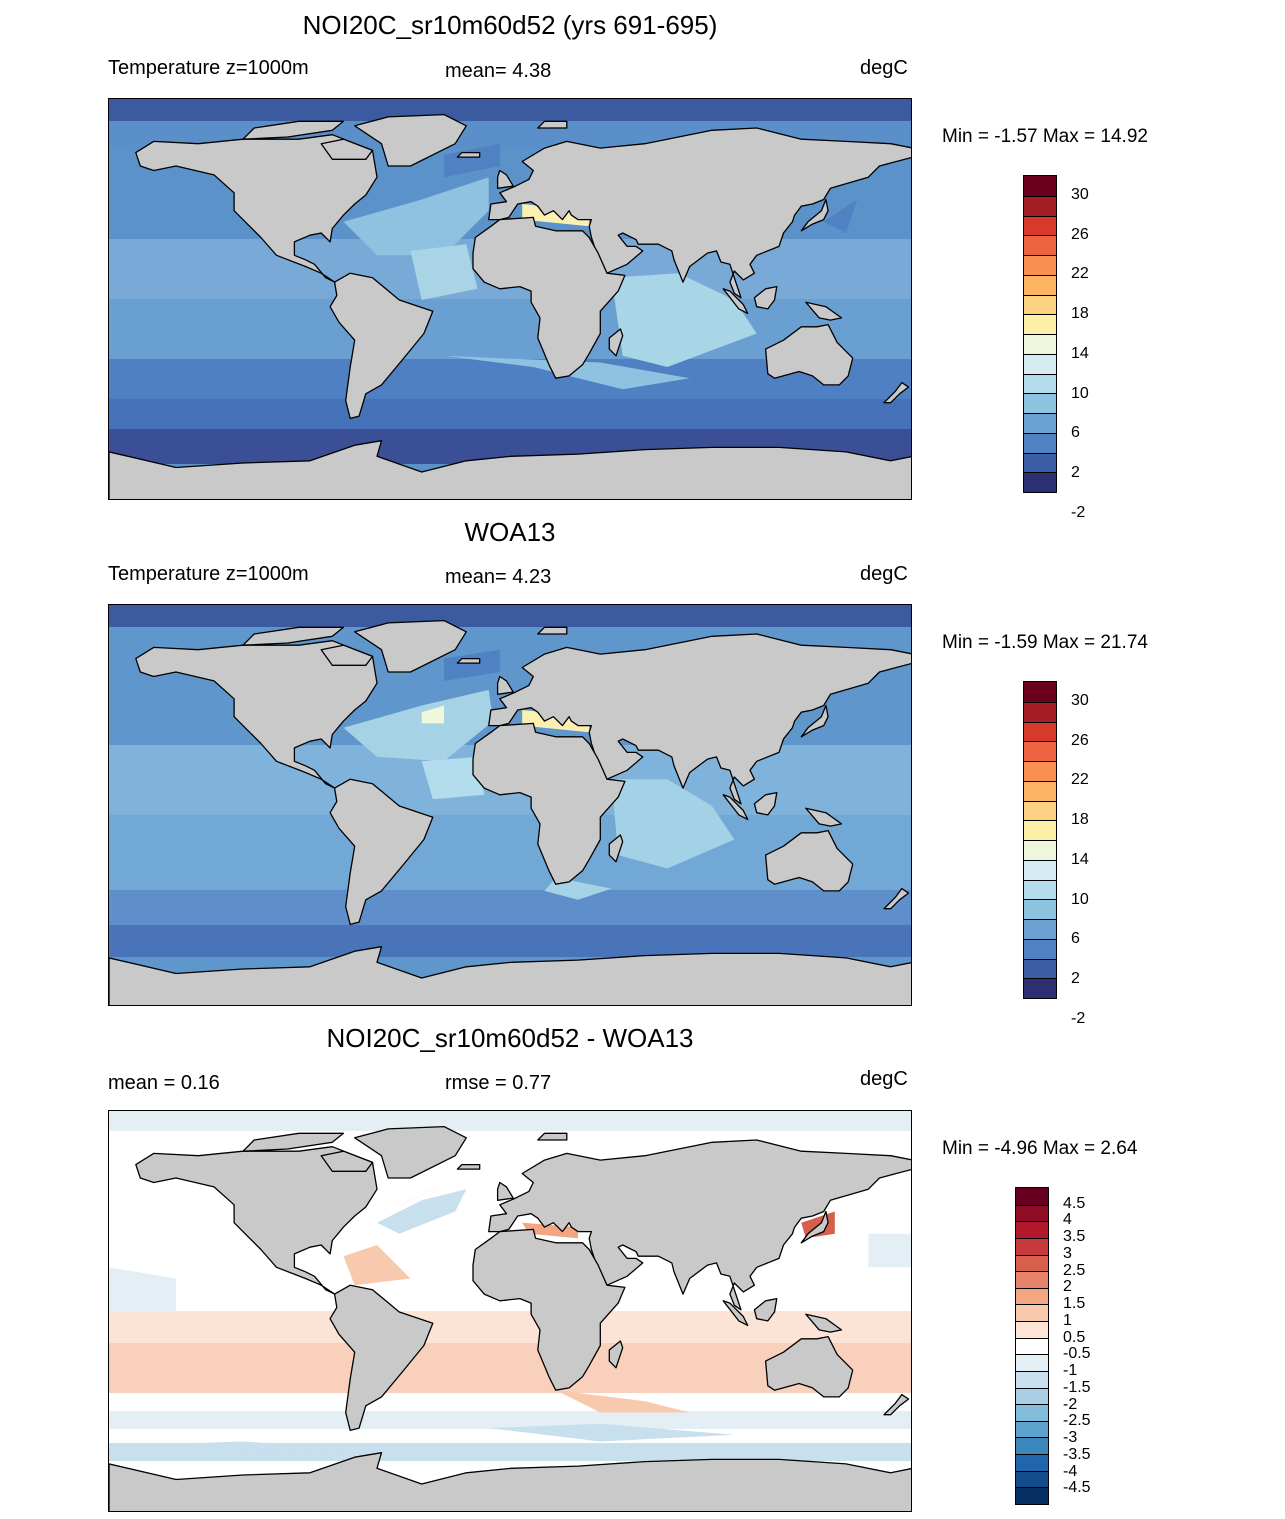 The height and width of the screenshot is (1519, 1285). What do you see at coordinates (1074, 1270) in the screenshot?
I see `colorbar-tick-label: 2.5` at bounding box center [1074, 1270].